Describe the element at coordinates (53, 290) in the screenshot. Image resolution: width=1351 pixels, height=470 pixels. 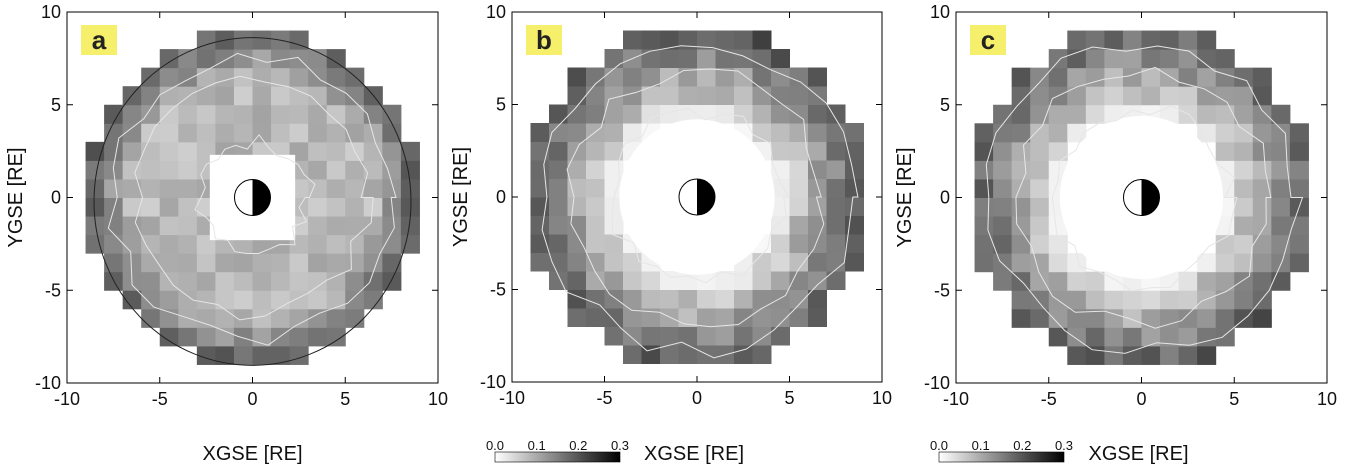
I see `y-tick-label: -5` at that location.